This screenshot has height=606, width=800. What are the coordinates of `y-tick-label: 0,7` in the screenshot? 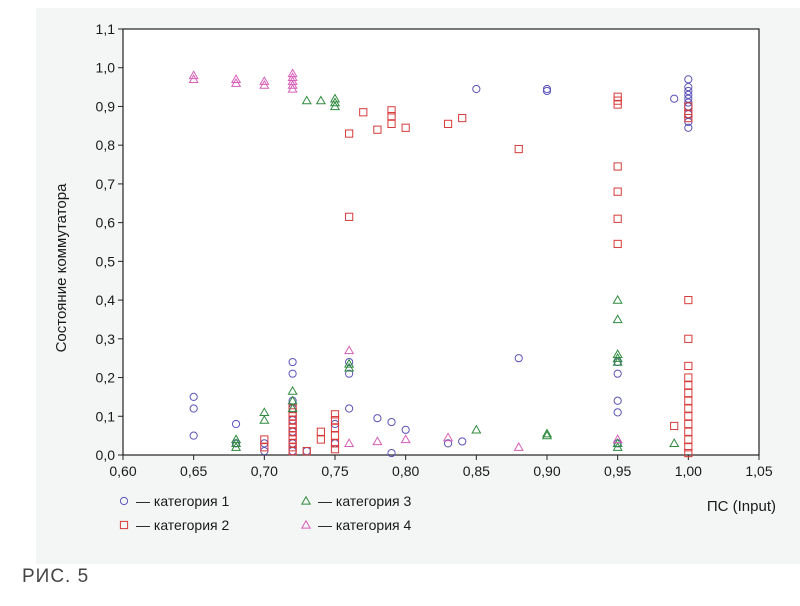 It's located at (106, 184).